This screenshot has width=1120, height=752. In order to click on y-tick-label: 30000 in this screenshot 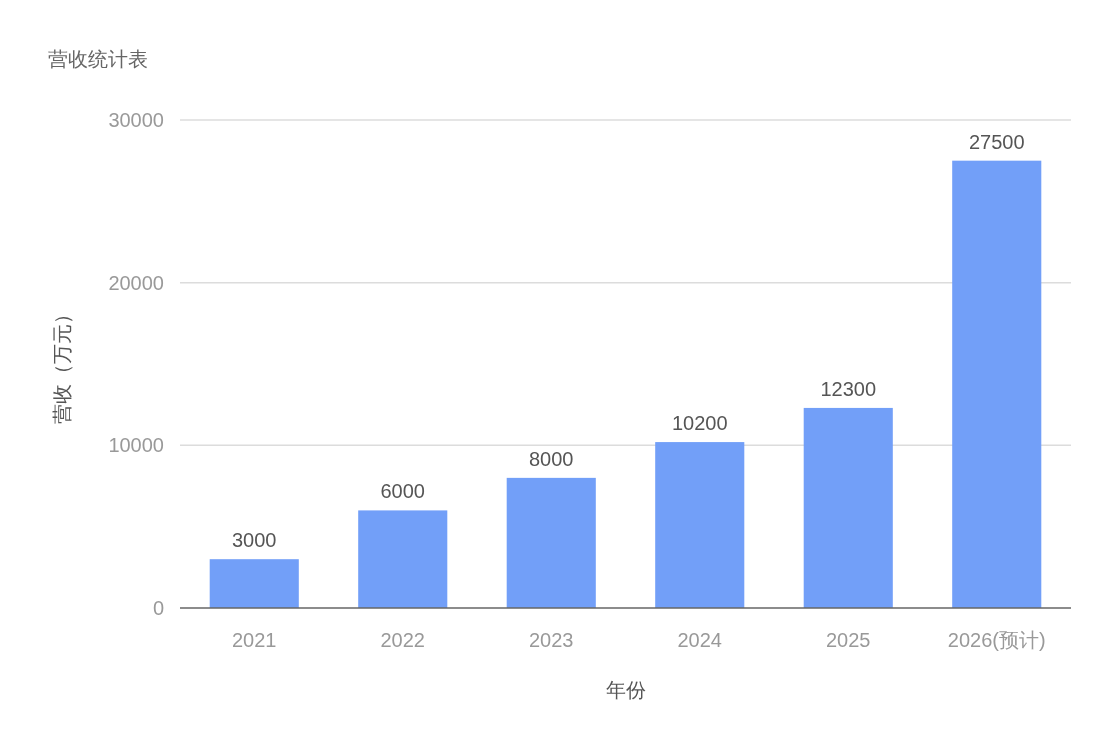, I will do `click(136, 120)`.